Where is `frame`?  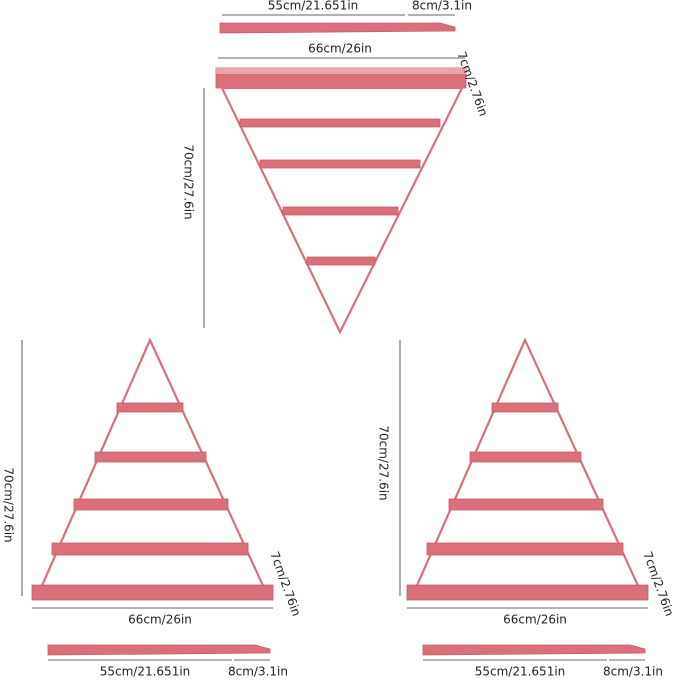
frame is located at coordinates (342, 210).